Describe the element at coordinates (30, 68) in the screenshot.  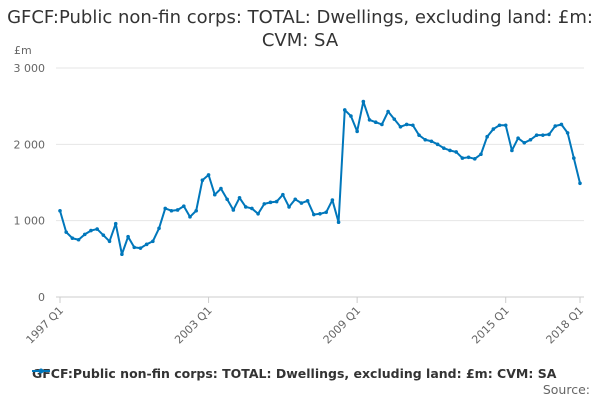
I see `y-tick-label: 3 000` at that location.